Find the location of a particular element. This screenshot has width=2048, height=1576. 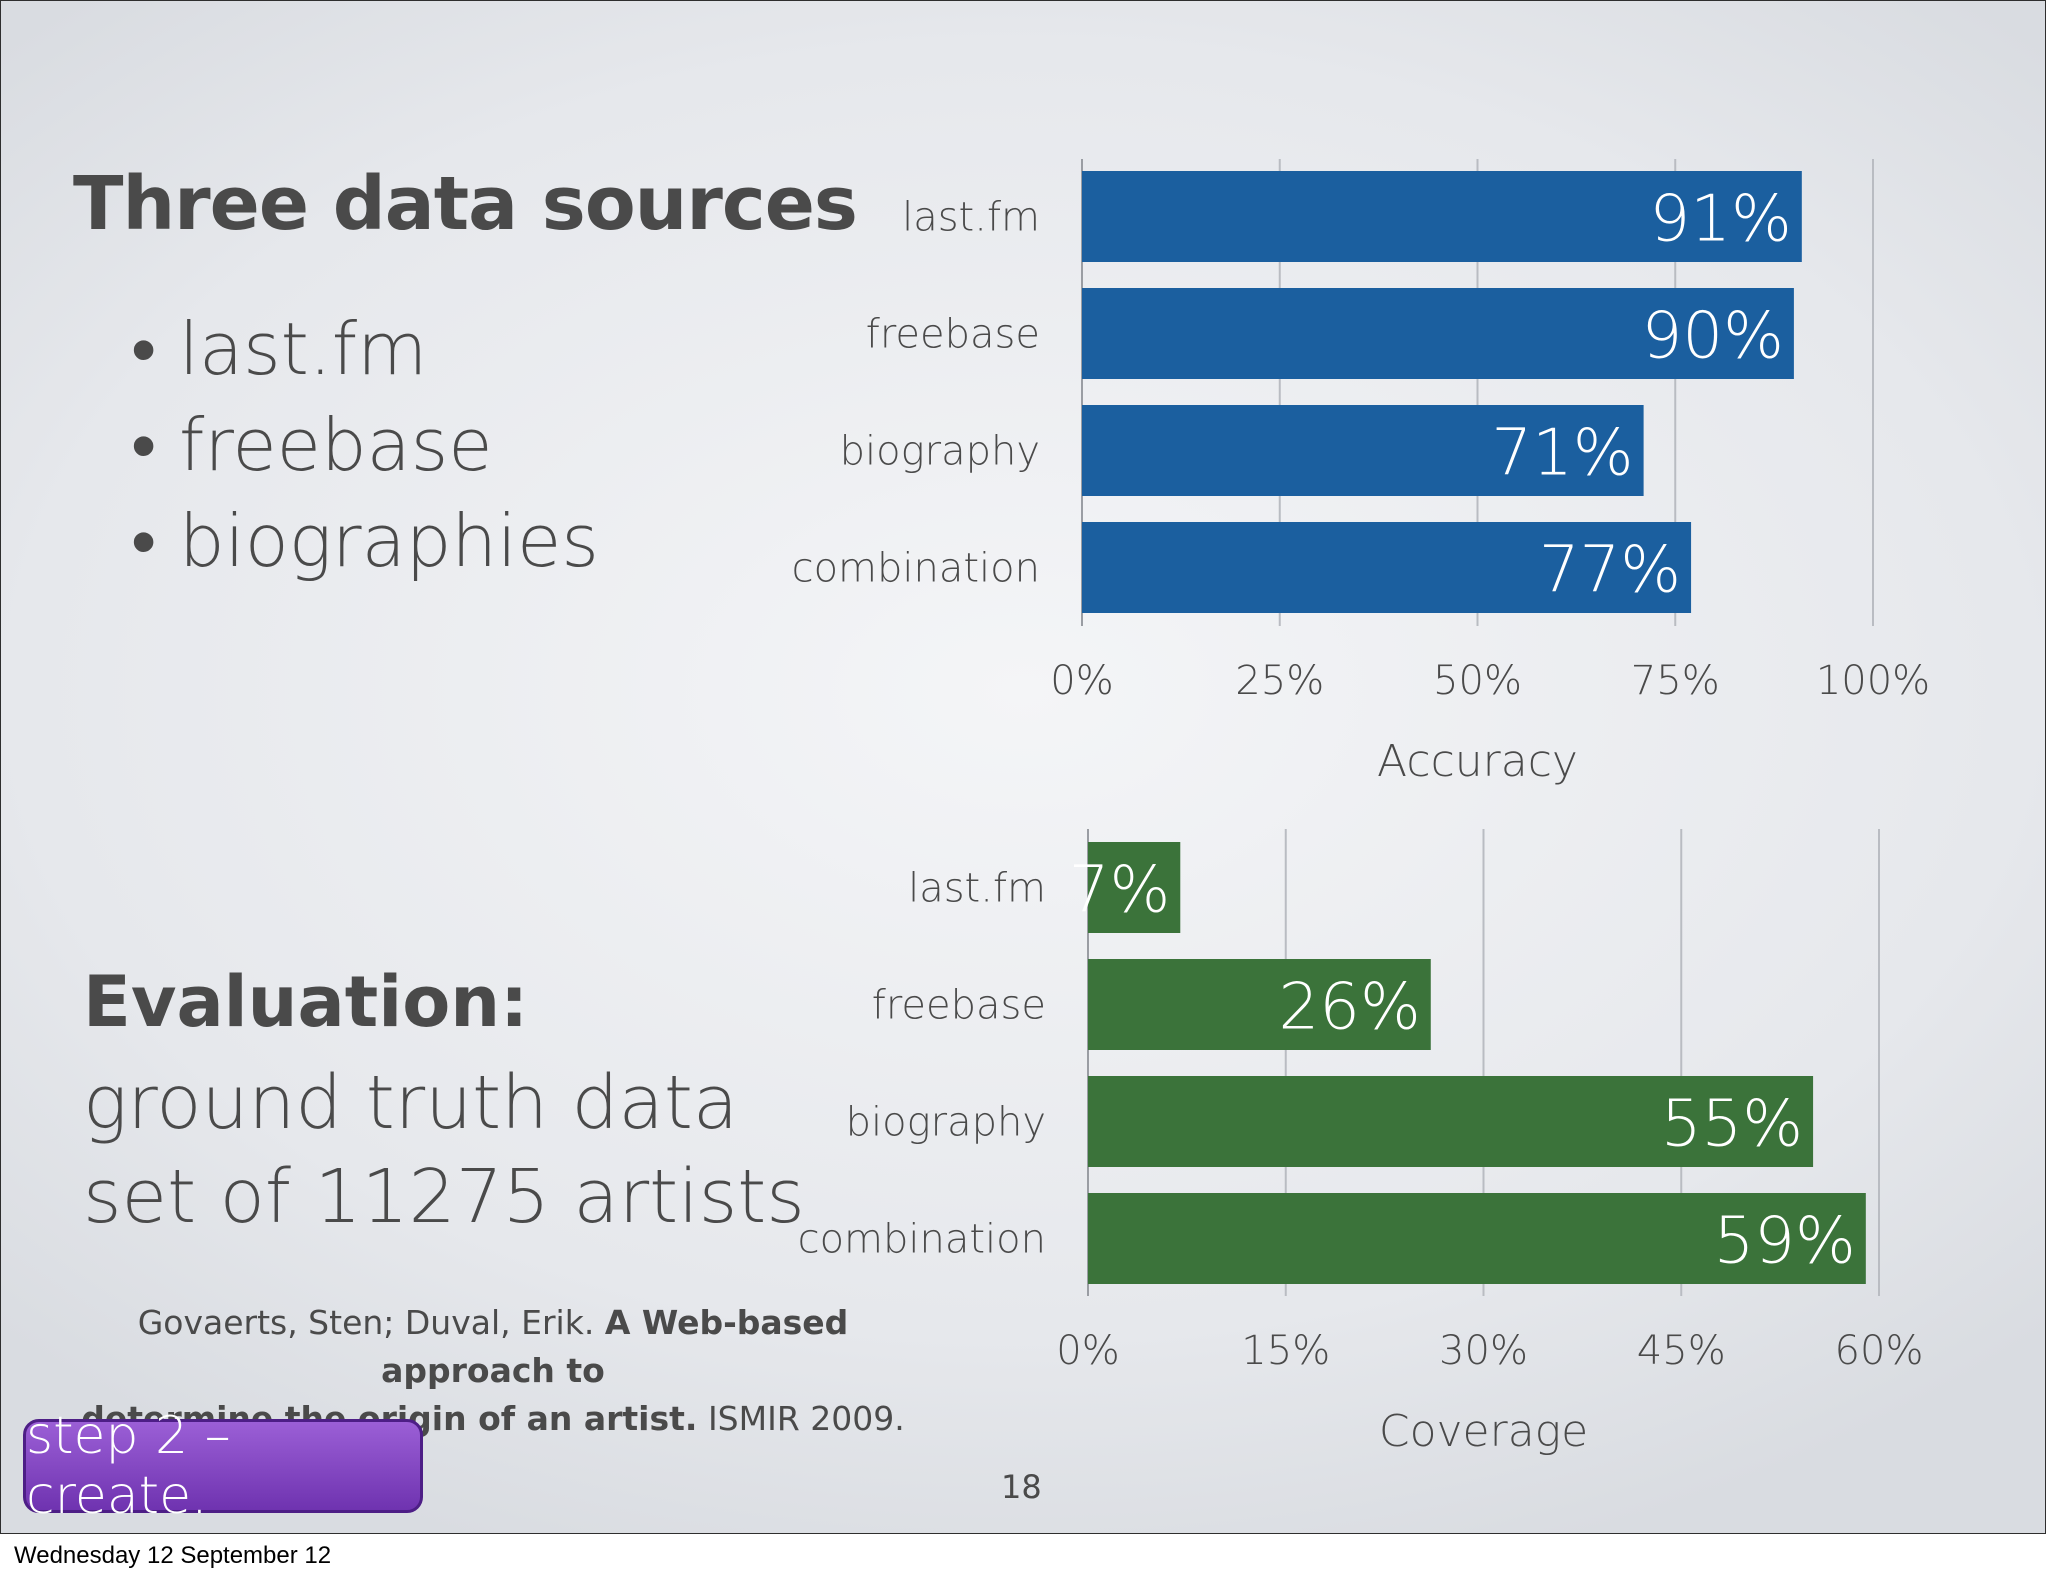

list-item: • biographies is located at coordinates (365, 541).